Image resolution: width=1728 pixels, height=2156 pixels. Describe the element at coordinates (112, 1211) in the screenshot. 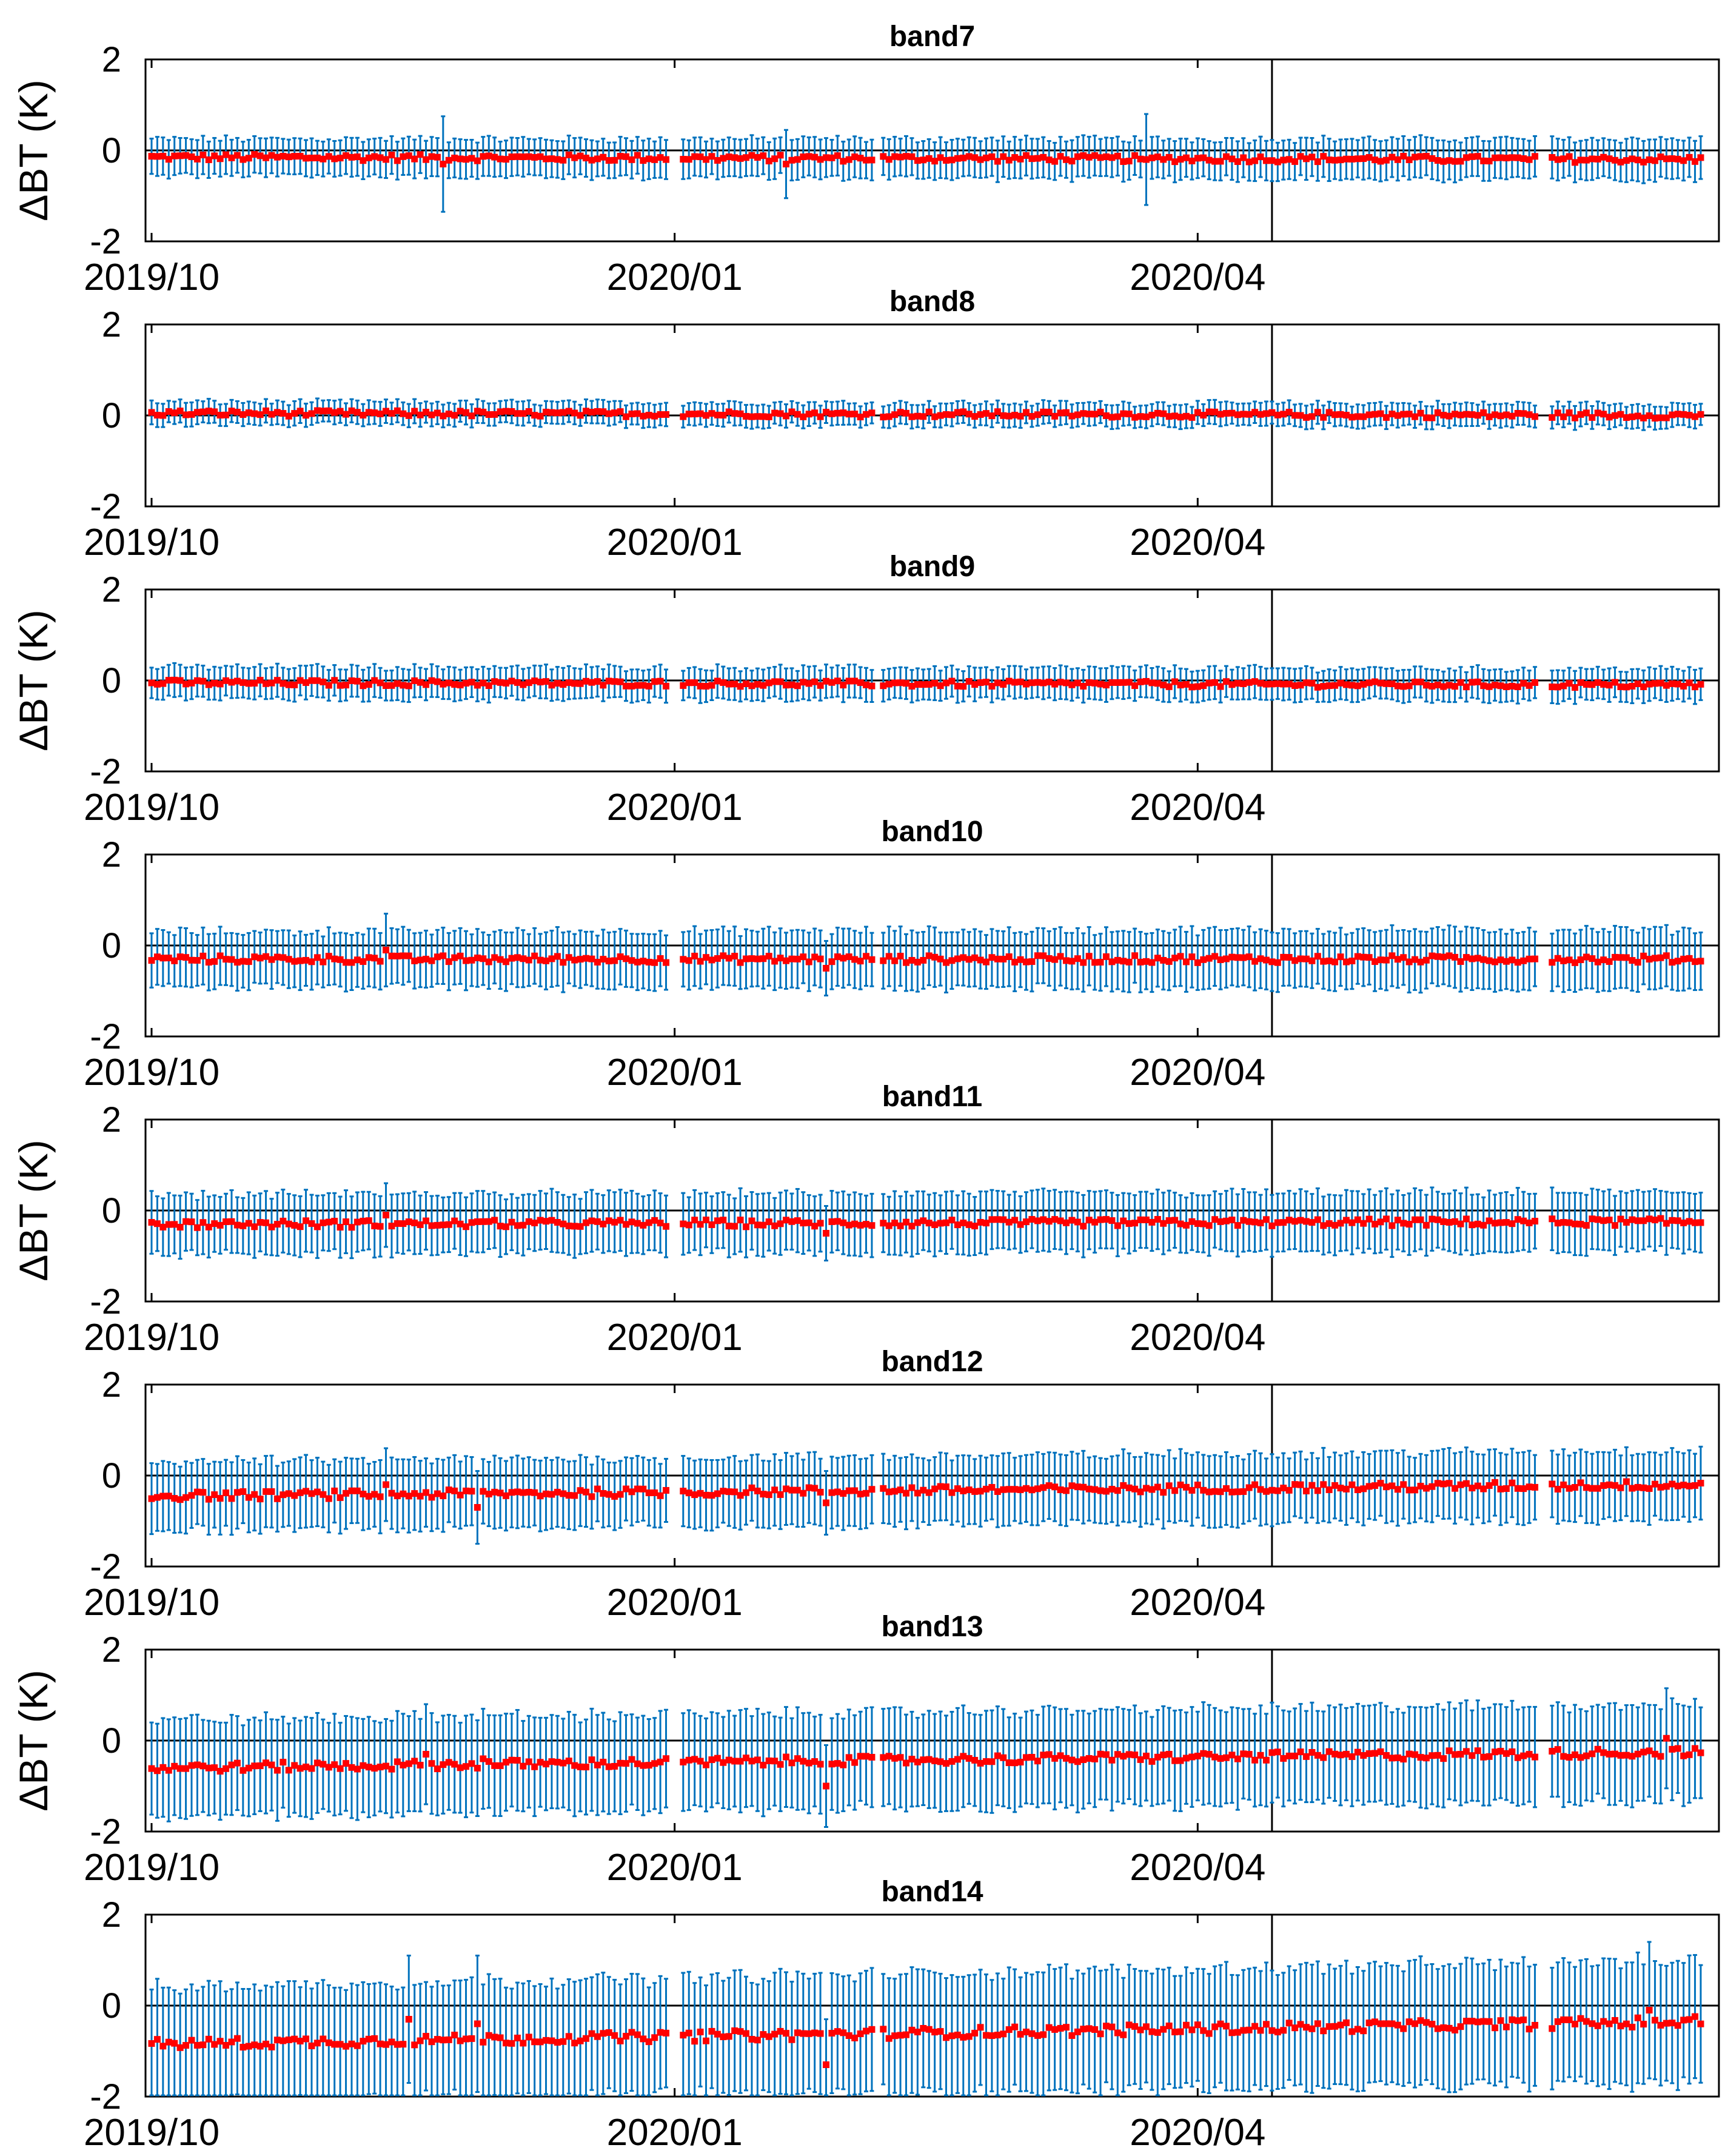

I see `y-tick-label: 0` at that location.